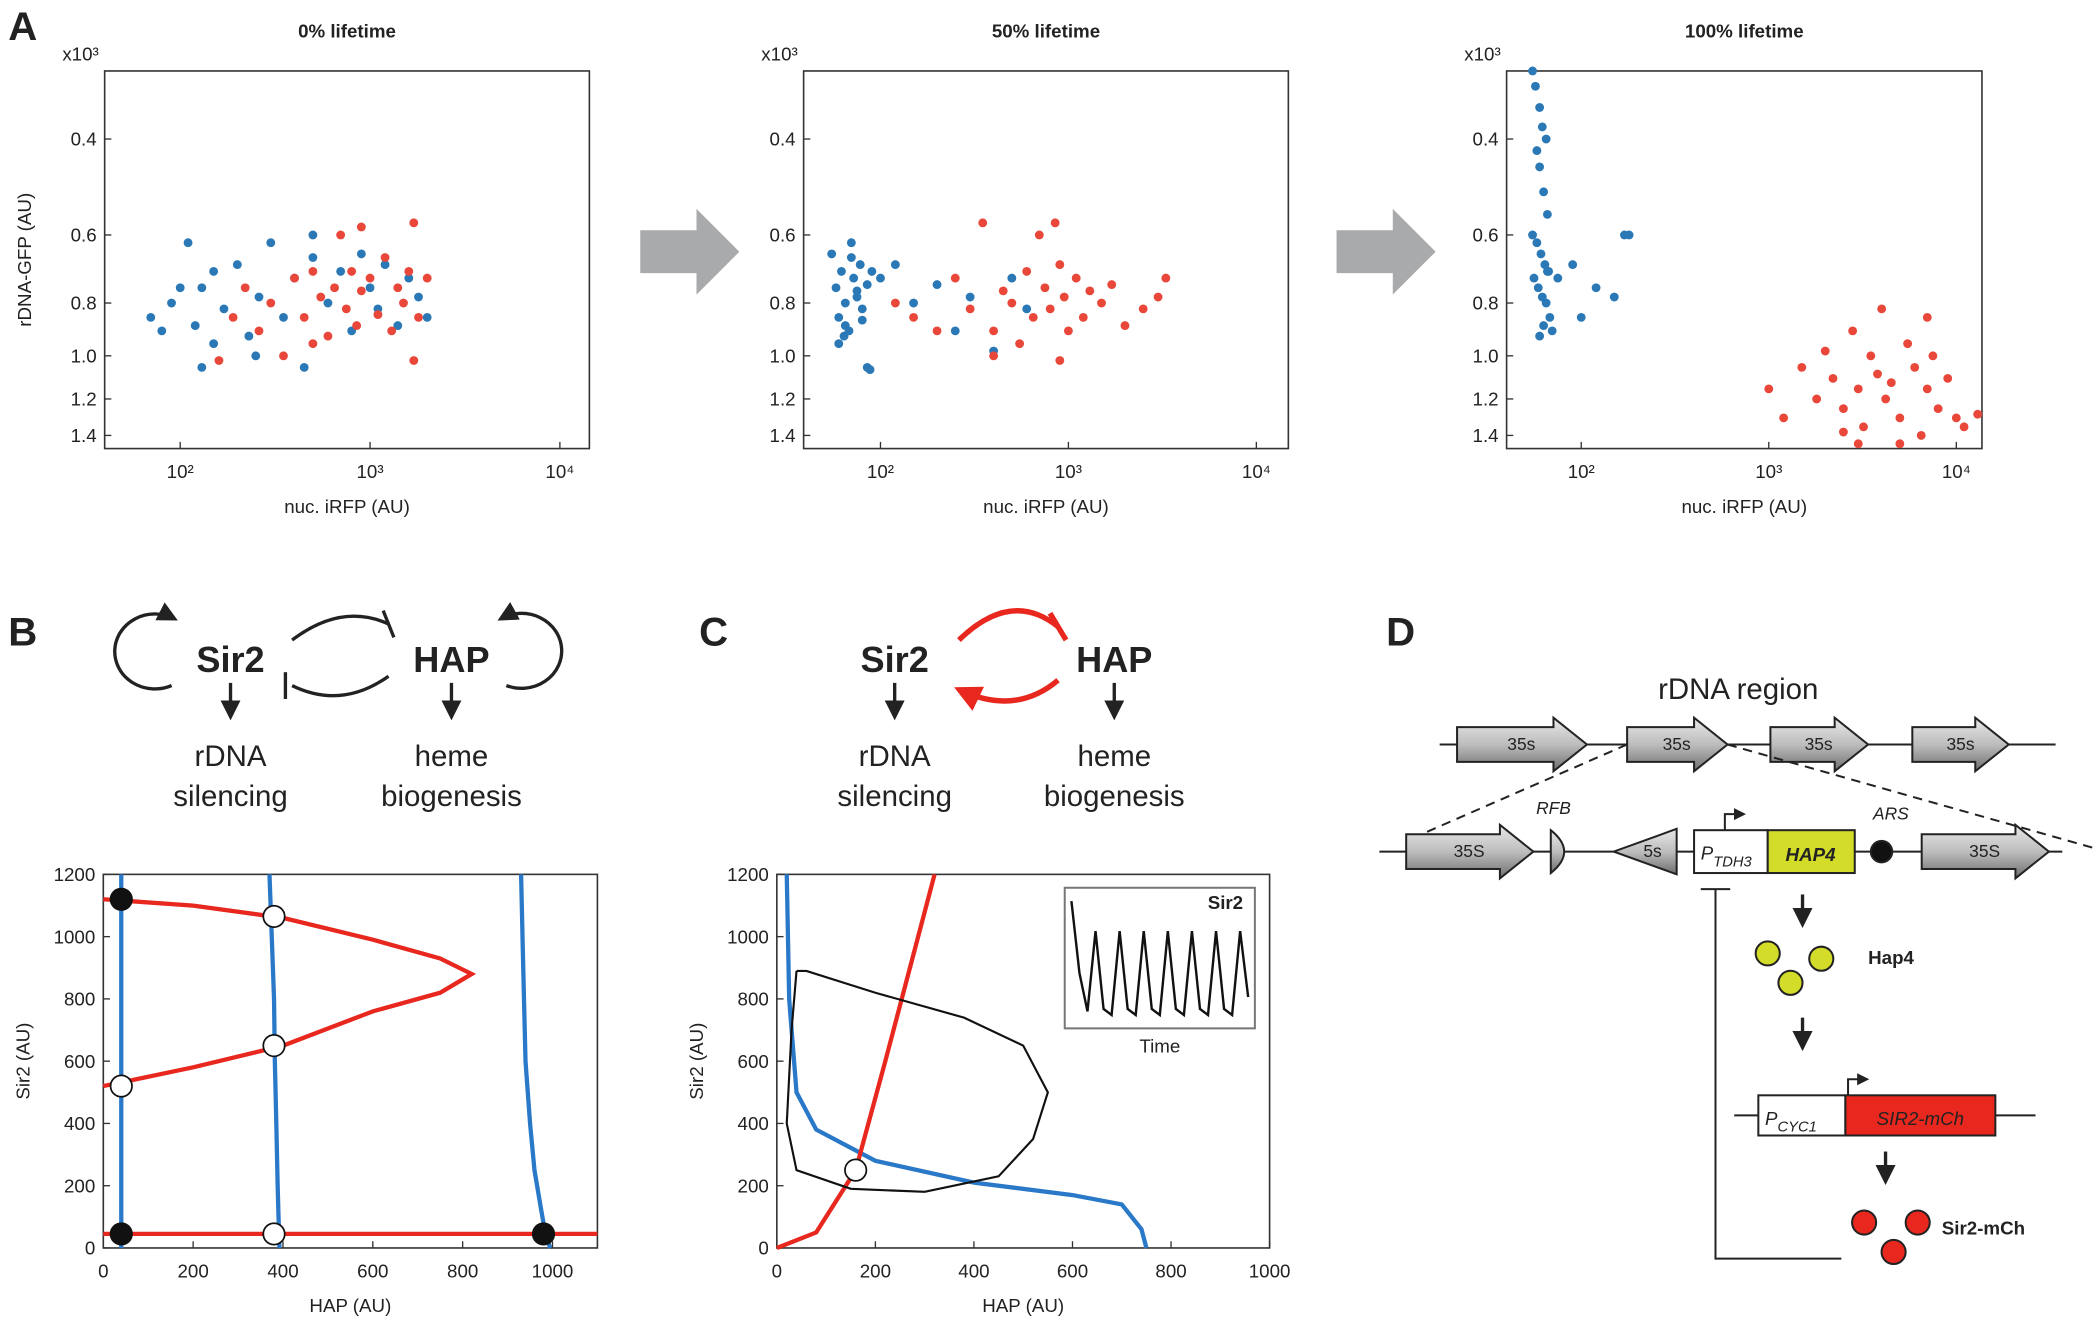 The image size is (2100, 1335). What do you see at coordinates (462, 1270) in the screenshot?
I see `x-tick-label: 800` at bounding box center [462, 1270].